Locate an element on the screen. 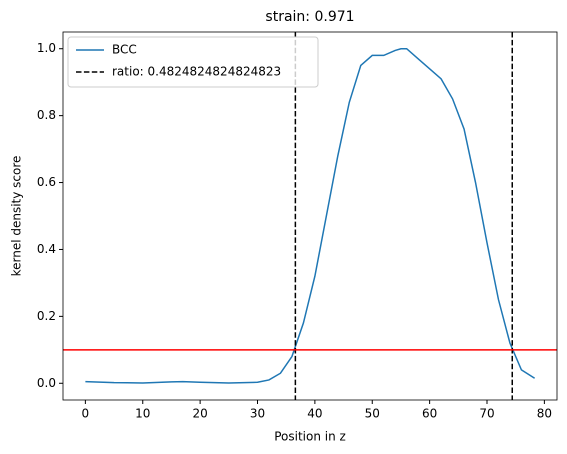  x-tick-label: 30 is located at coordinates (257, 414).